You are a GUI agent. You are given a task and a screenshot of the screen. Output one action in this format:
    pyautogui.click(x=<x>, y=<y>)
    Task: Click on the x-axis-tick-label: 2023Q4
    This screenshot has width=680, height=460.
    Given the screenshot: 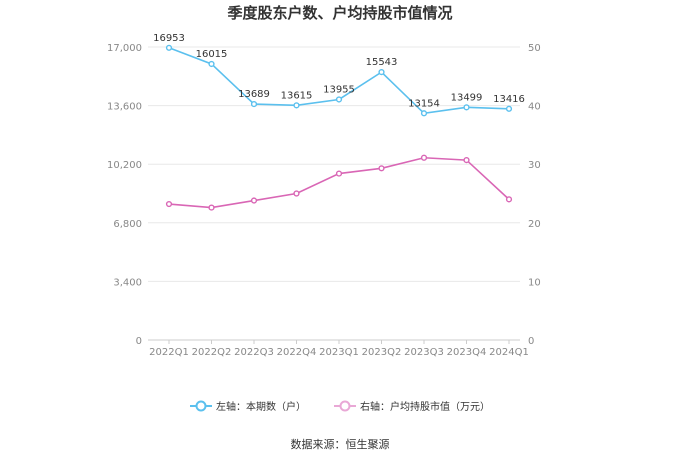 What is the action you would take?
    pyautogui.click(x=467, y=352)
    